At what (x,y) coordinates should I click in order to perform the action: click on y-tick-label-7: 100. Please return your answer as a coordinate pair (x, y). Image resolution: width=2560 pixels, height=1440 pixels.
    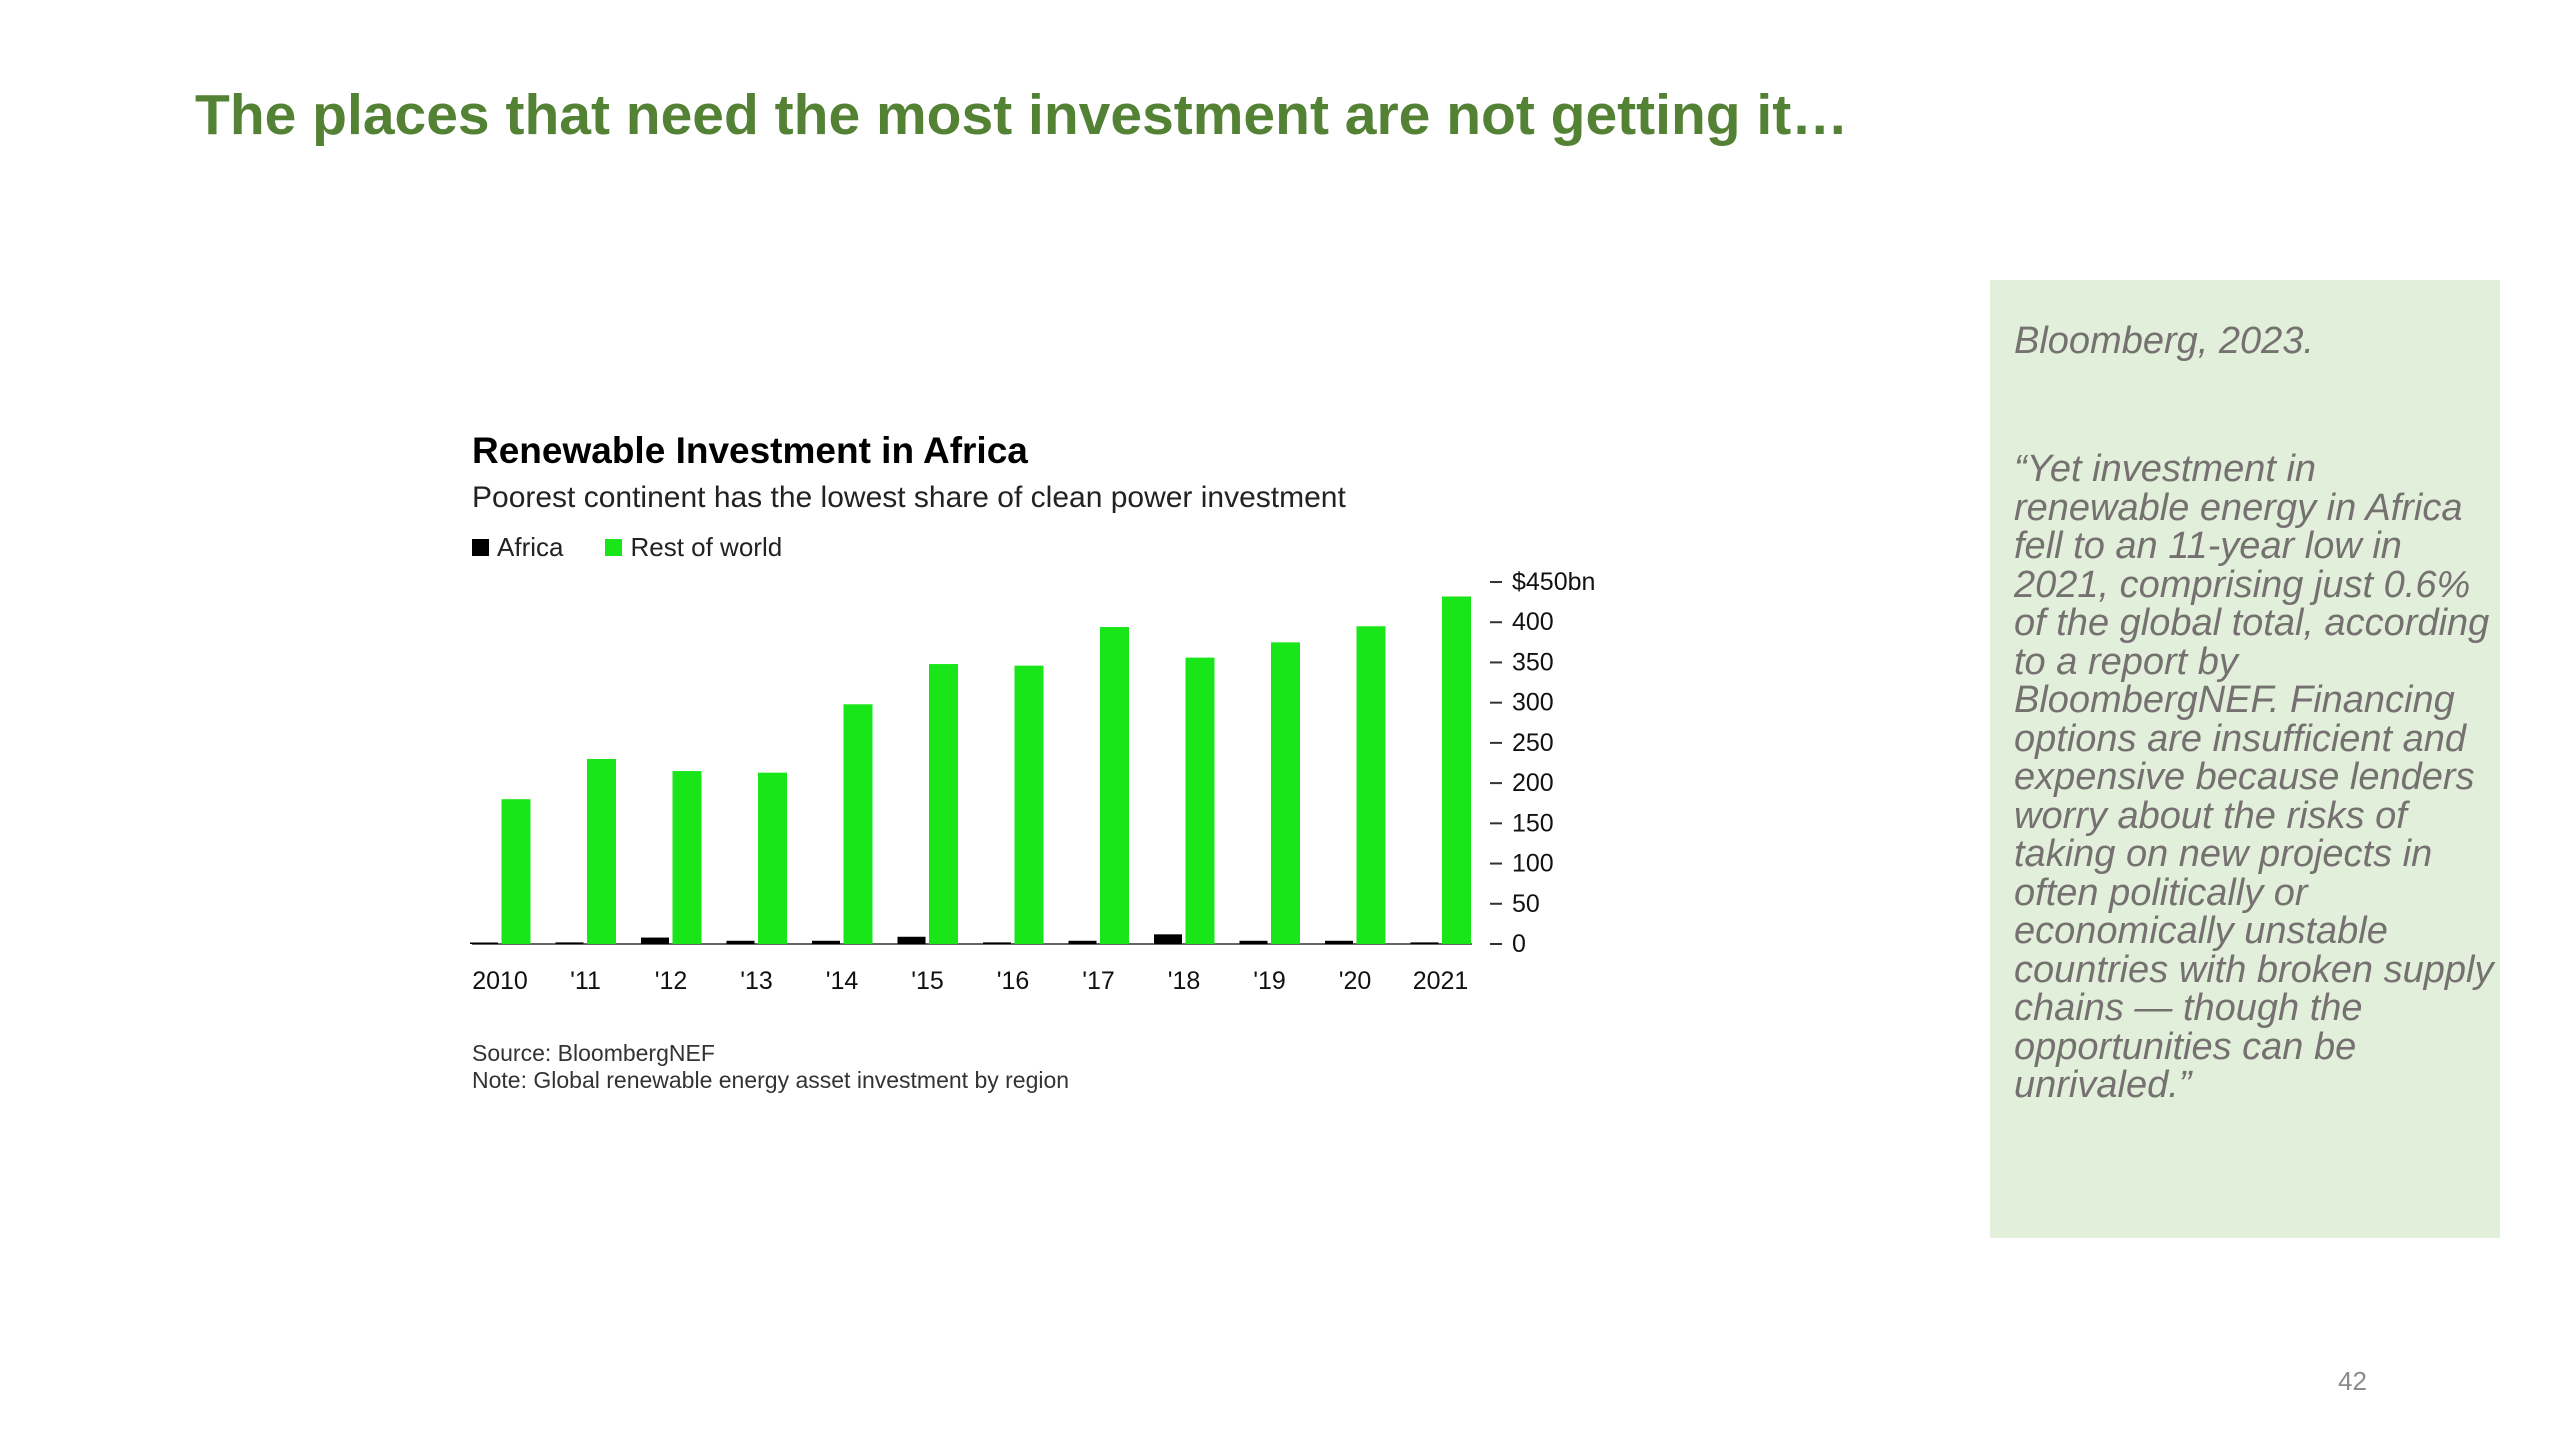
    Looking at the image, I should click on (1533, 864).